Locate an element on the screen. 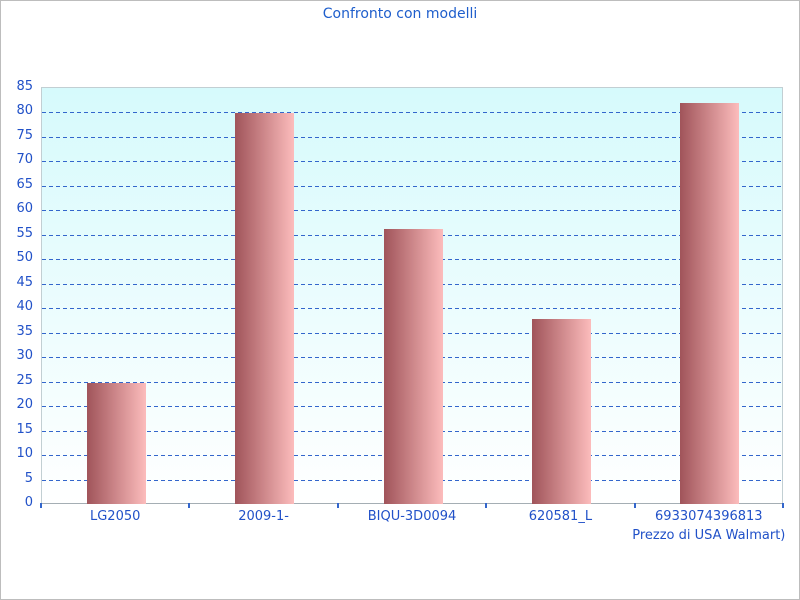 This screenshot has width=800, height=600. x-label-line2: Prezzo di USA Walmart) is located at coordinates (709, 535).